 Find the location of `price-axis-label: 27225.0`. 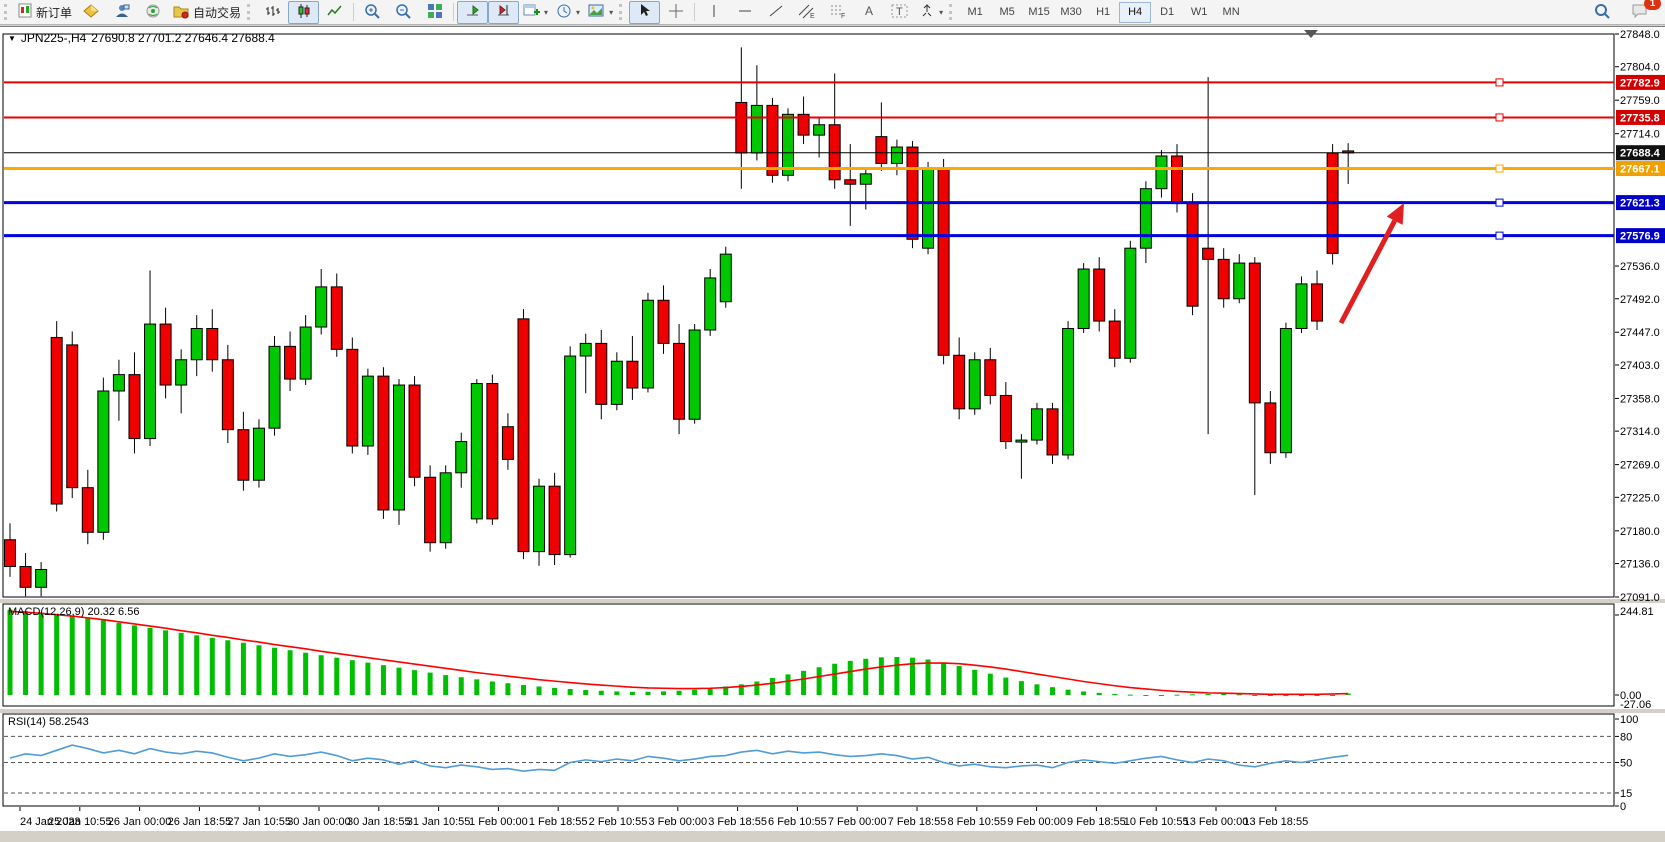

price-axis-label: 27225.0 is located at coordinates (1640, 498).